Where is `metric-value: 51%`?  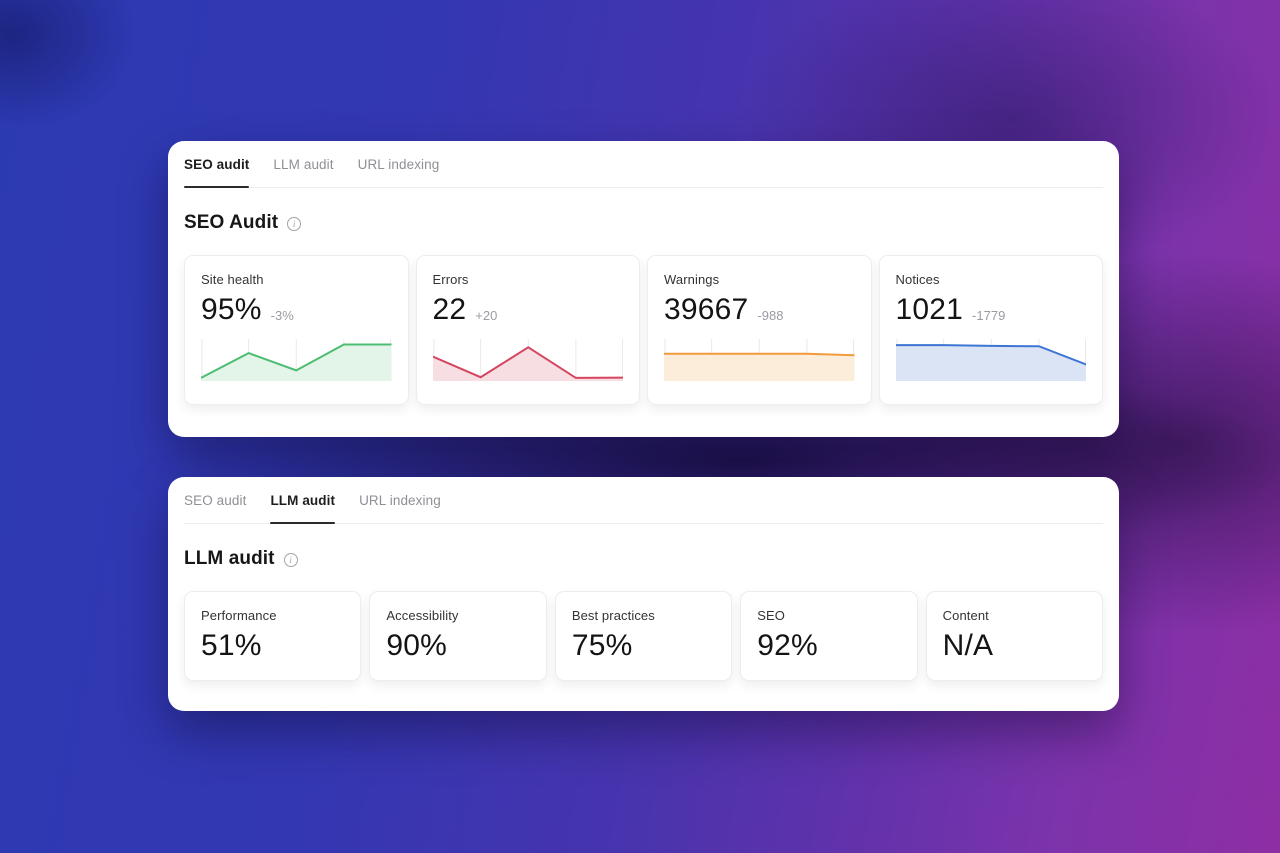 metric-value: 51% is located at coordinates (231, 645).